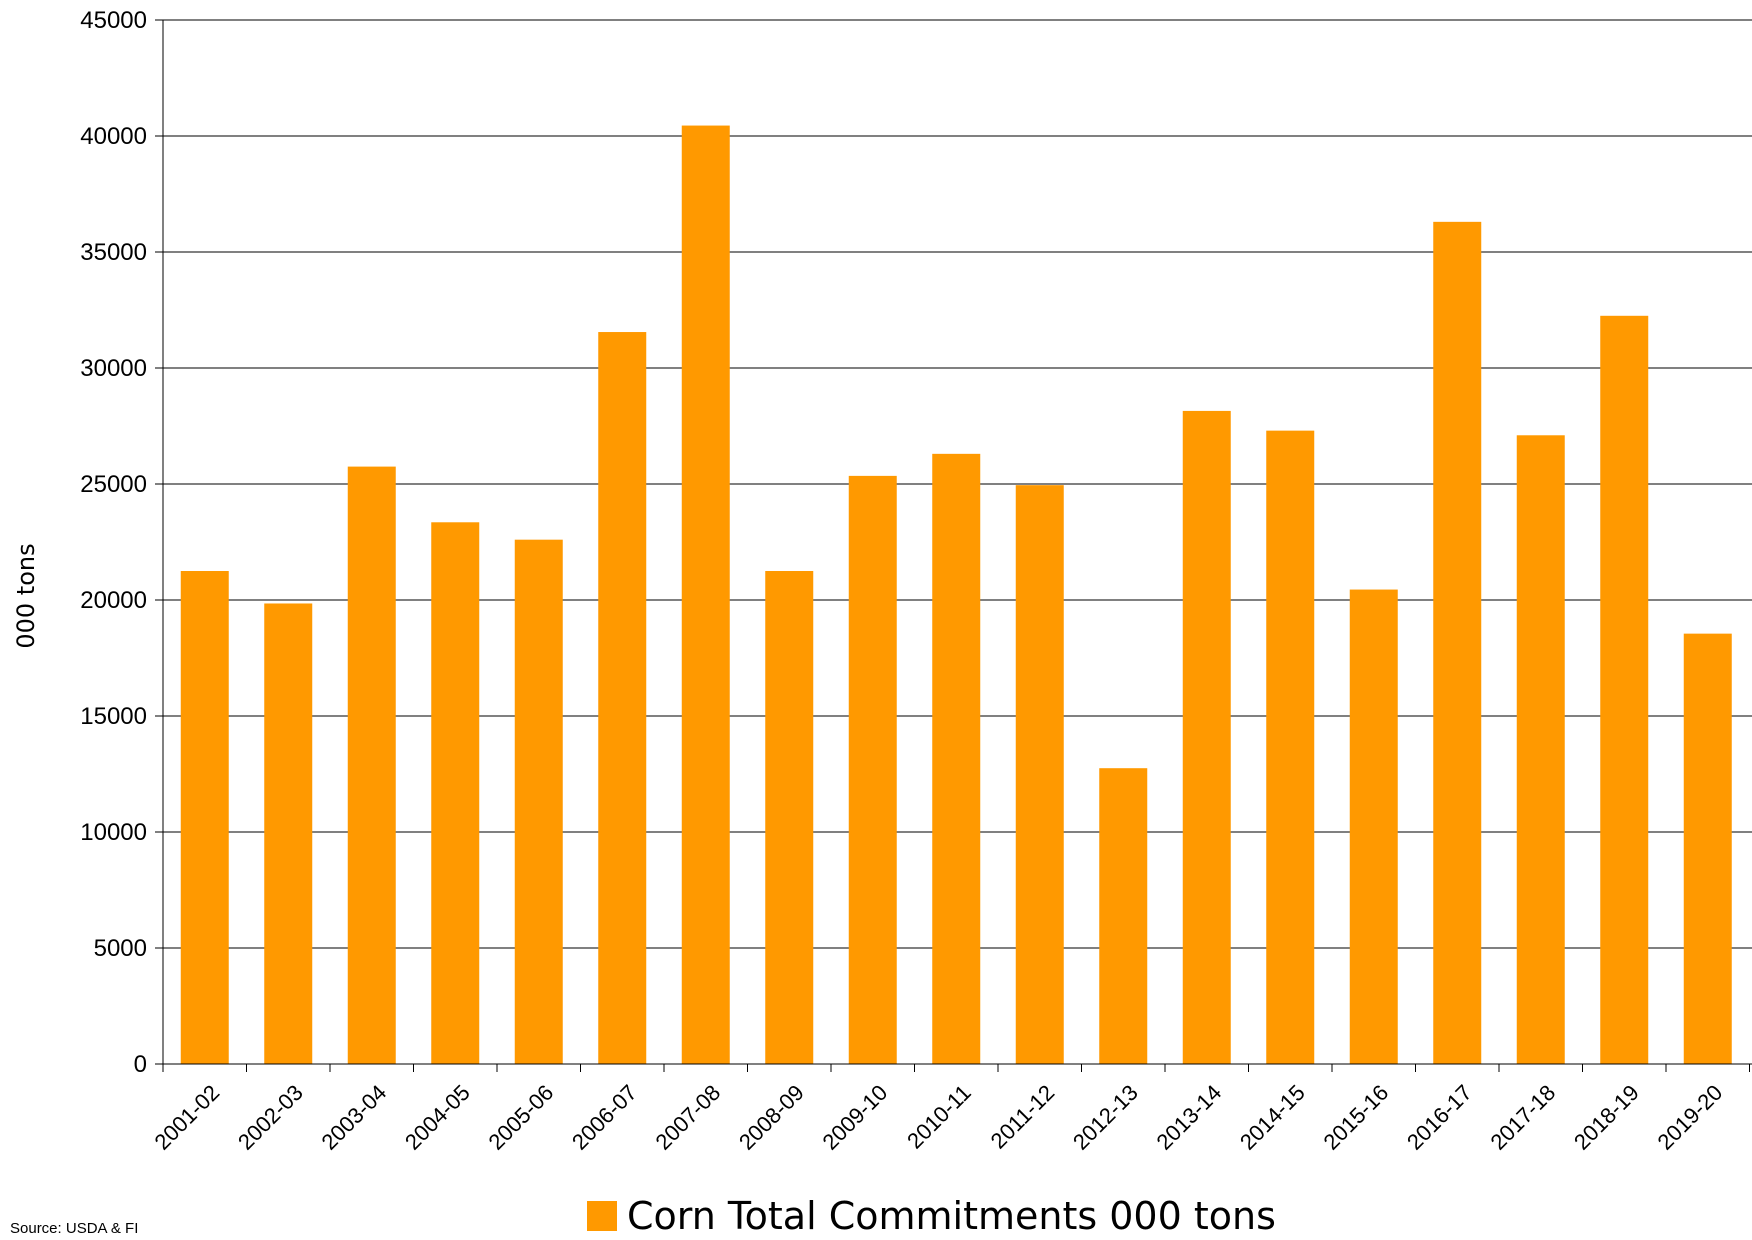 The height and width of the screenshot is (1240, 1752). Describe the element at coordinates (951, 1216) in the screenshot. I see `legend-label: Corn Total Commitments 000 tons` at that location.